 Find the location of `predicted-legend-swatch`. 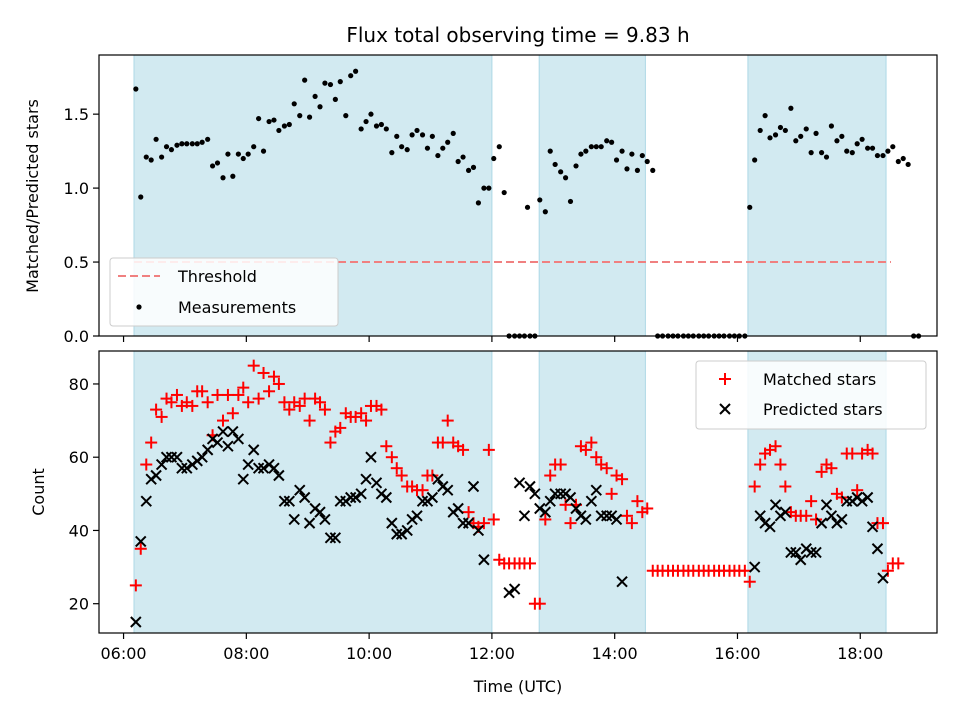

predicted-legend-swatch is located at coordinates (725, 409).